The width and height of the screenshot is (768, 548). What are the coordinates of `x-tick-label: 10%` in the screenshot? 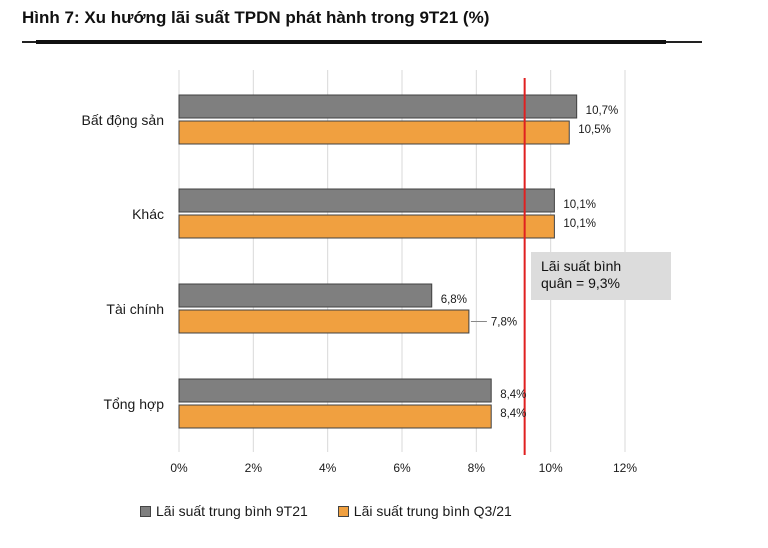 It's located at (551, 468).